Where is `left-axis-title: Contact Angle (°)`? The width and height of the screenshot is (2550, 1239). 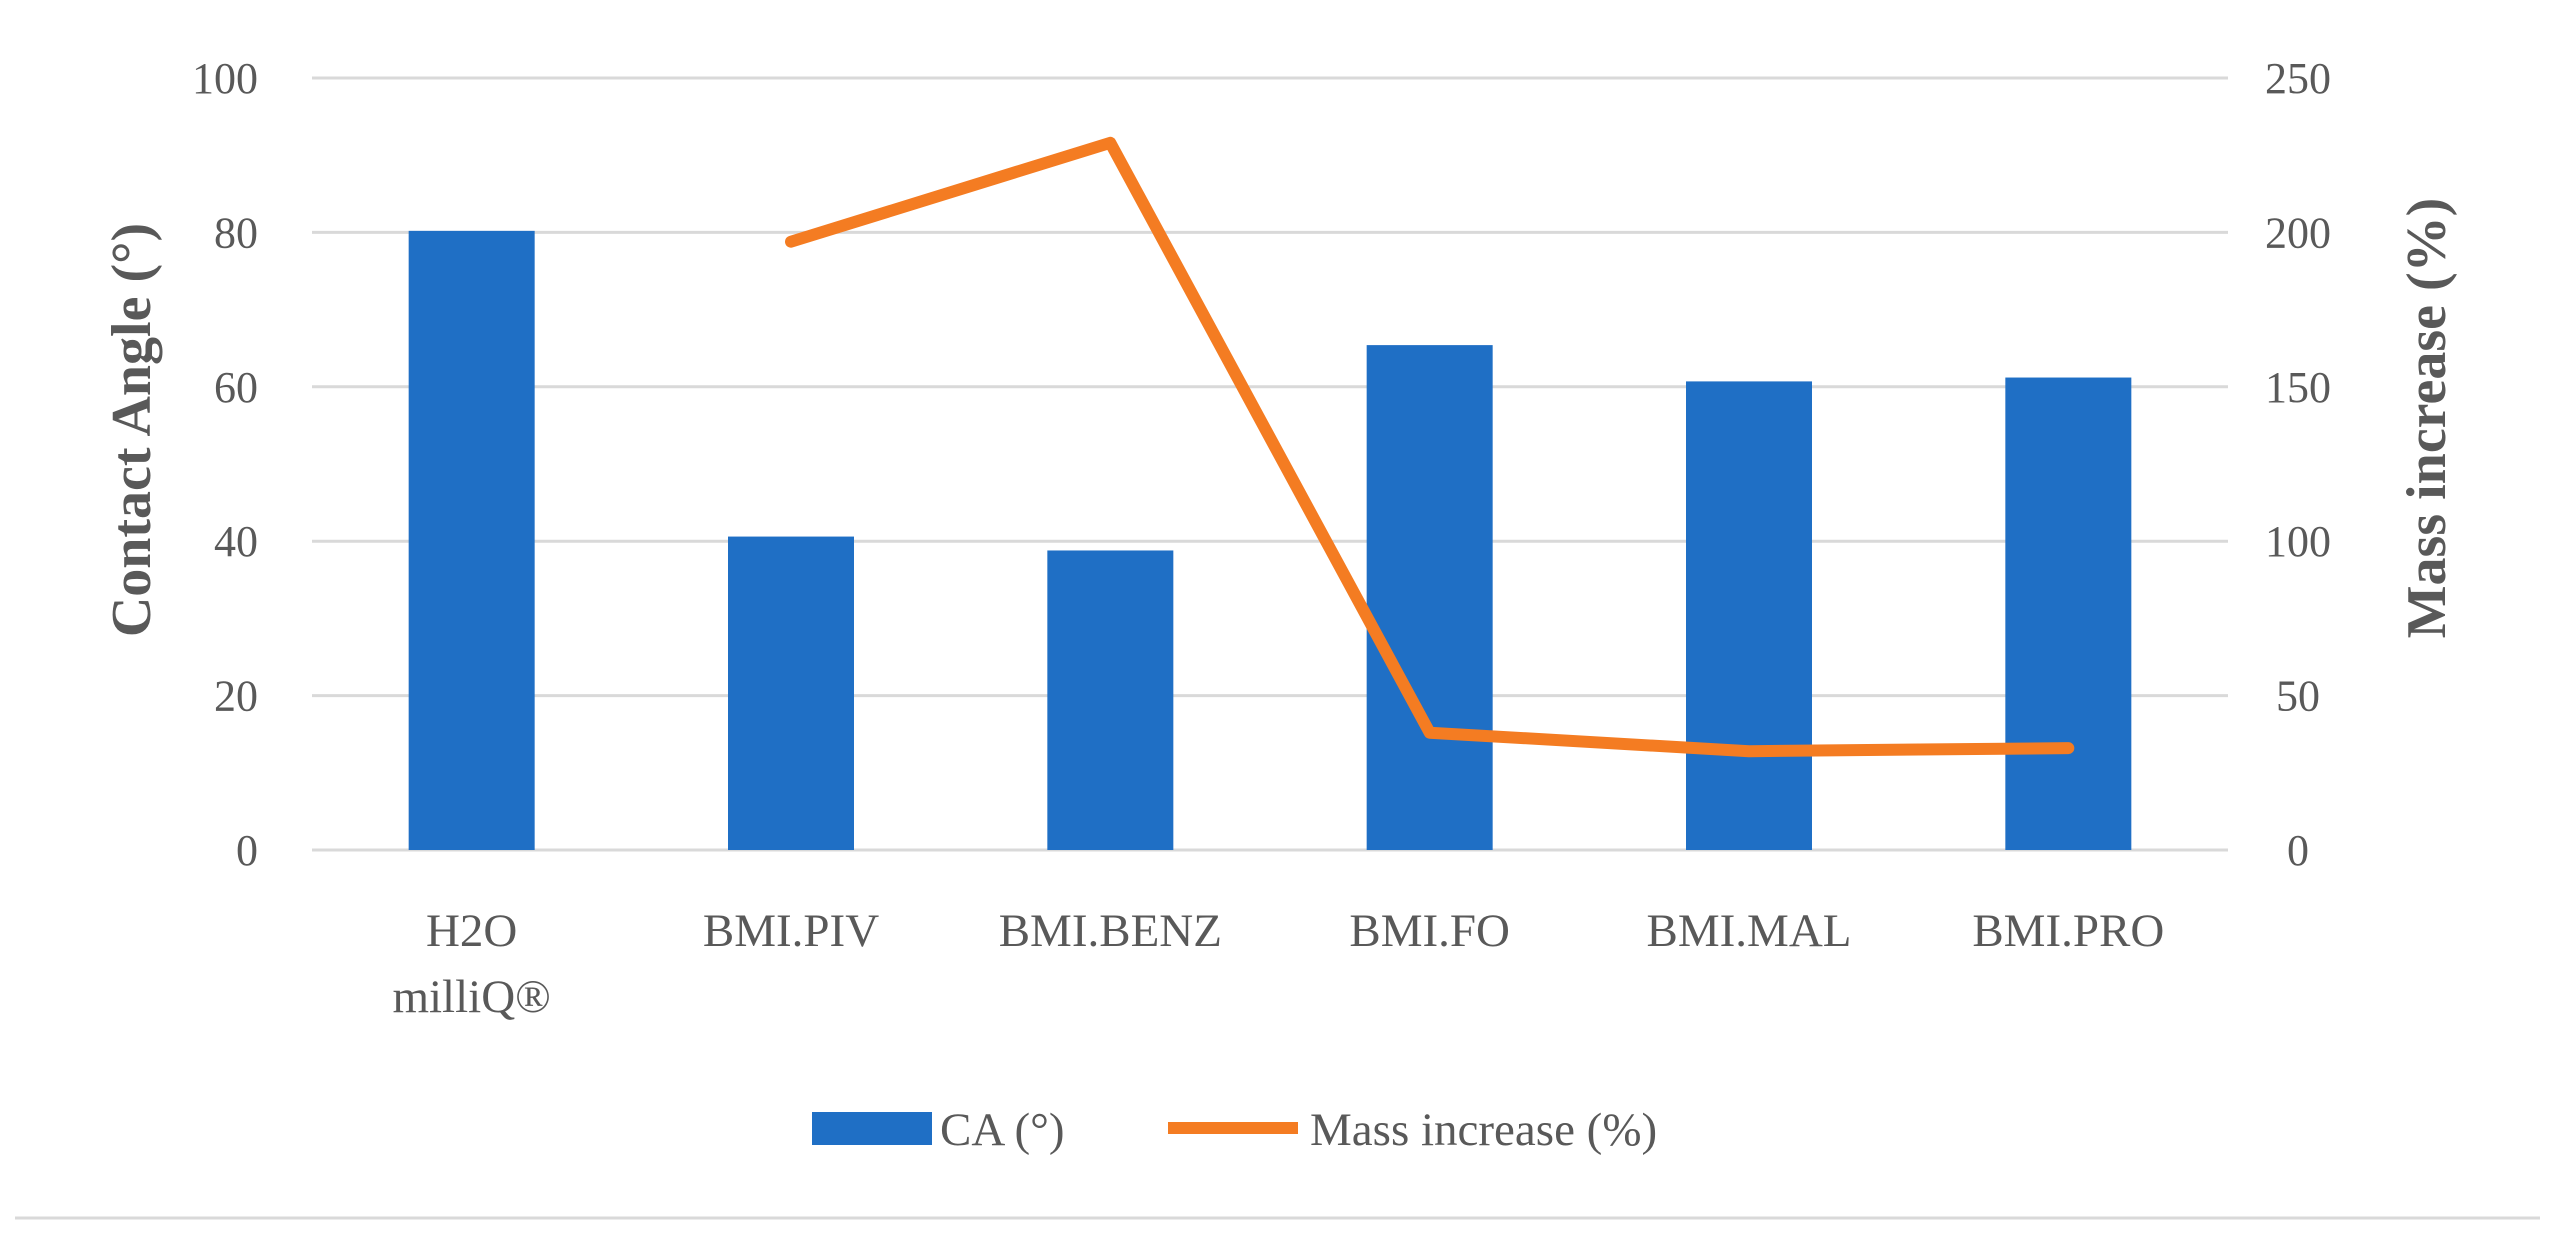 left-axis-title: Contact Angle (°) is located at coordinates (132, 430).